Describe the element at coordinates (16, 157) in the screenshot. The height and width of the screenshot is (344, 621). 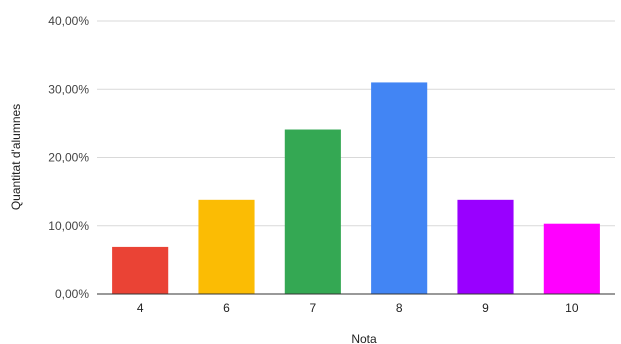
I see `y-axis-title: Quantitat d'alumnes` at that location.